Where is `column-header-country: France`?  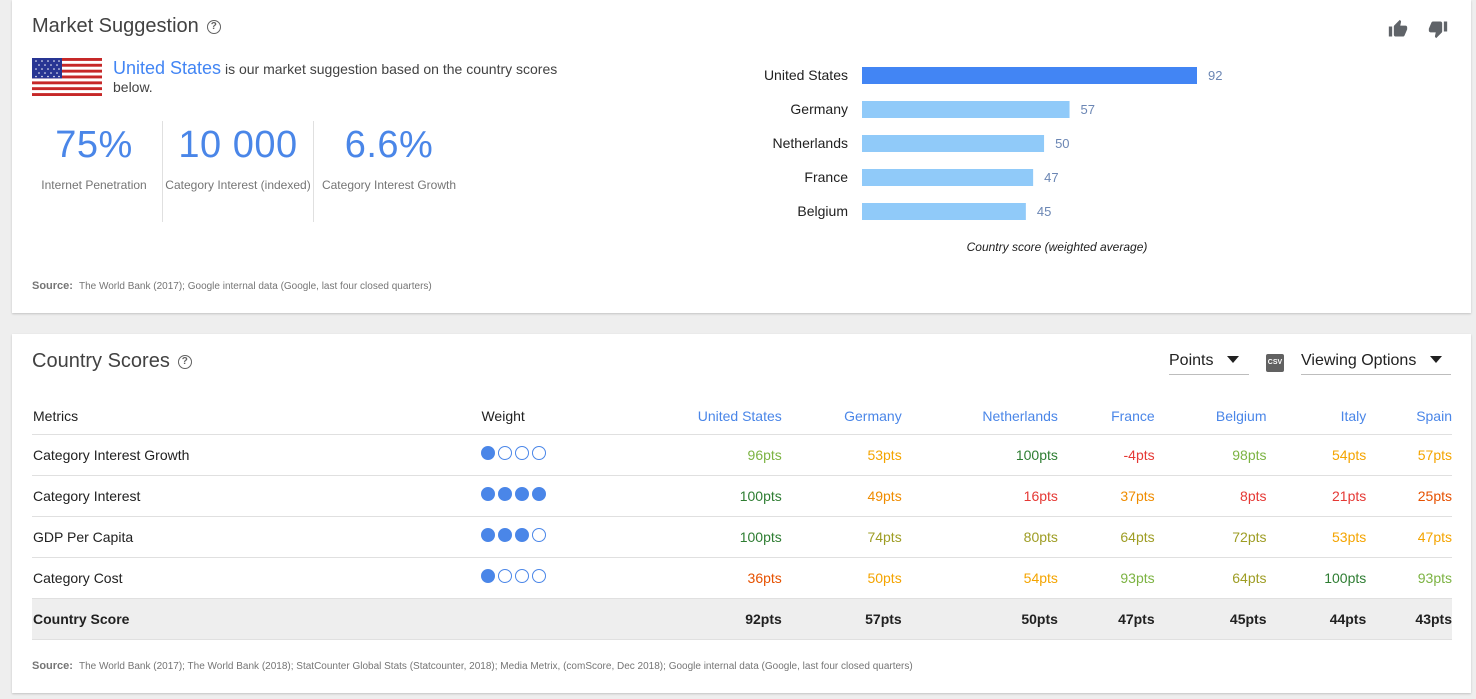
column-header-country: France is located at coordinates (1106, 417).